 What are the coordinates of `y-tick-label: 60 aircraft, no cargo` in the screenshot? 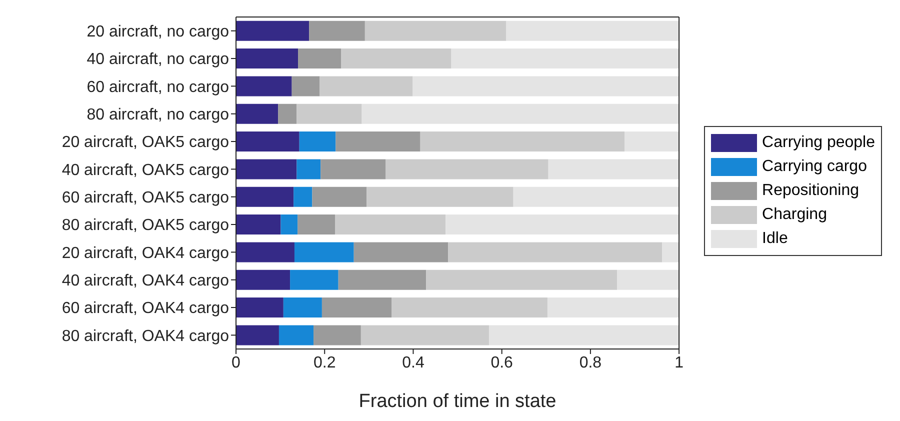 It's located at (158, 87).